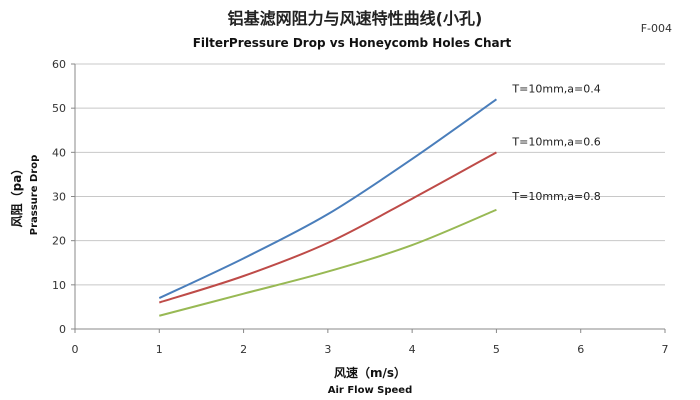 The width and height of the screenshot is (700, 400). I want to click on y-axis-label-en: Prassure Drop, so click(34, 195).